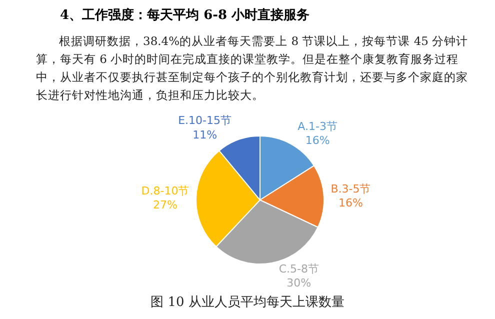  I want to click on chart-title: 4、工作强度：每天平均 6-8 小时直接服务, so click(185, 15).